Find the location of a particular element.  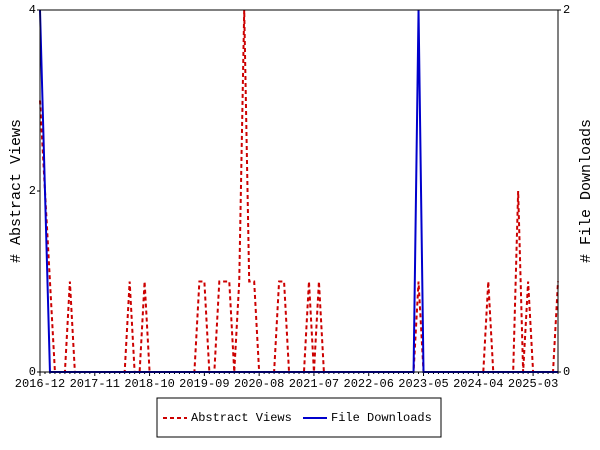

x-tick-label: 2019-09 is located at coordinates (204, 384).